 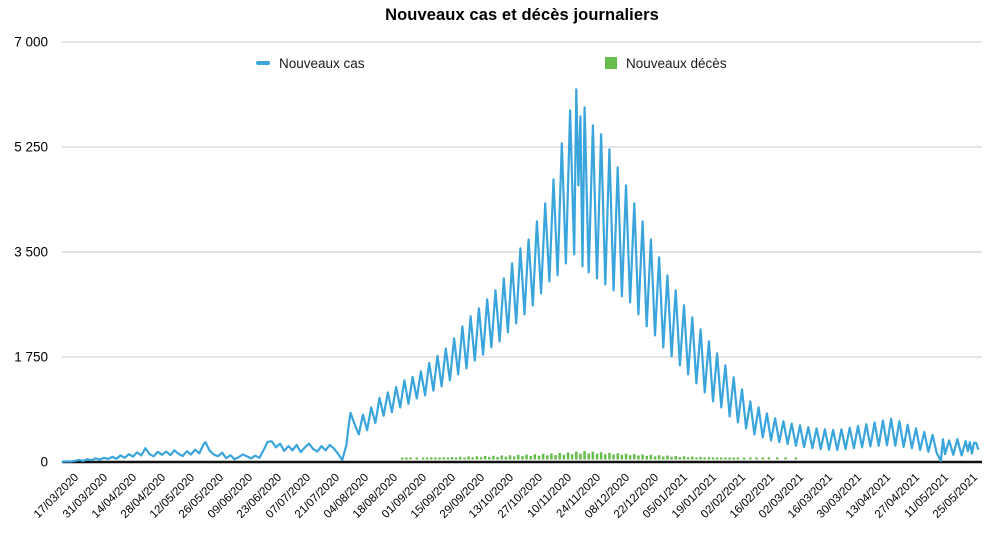 I want to click on cases-line-swatch-icon, so click(x=263, y=63).